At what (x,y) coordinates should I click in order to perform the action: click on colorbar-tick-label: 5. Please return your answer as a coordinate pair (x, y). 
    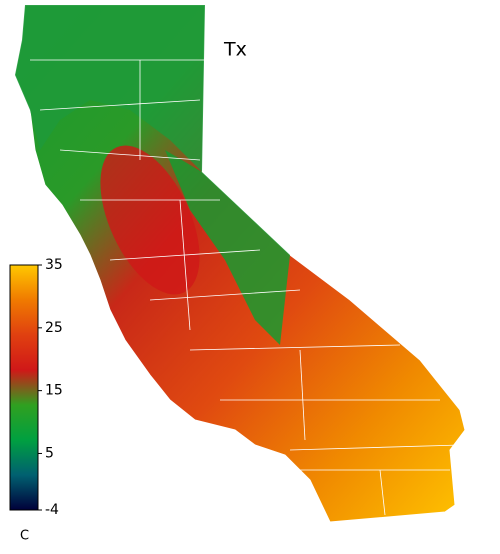
    Looking at the image, I should click on (49, 453).